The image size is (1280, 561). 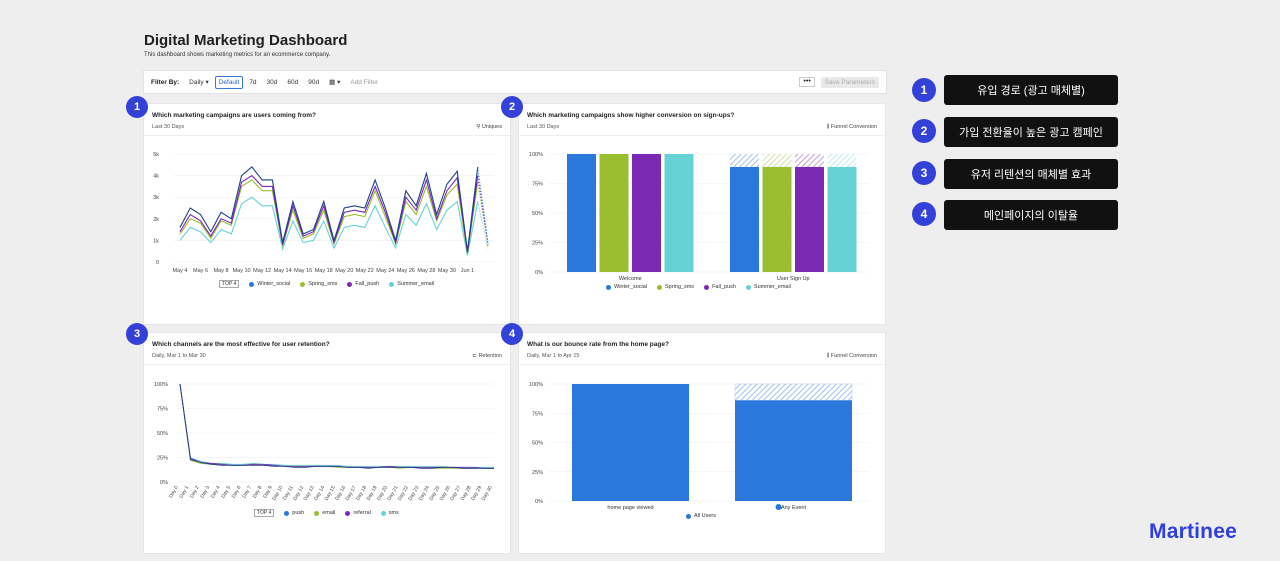 I want to click on x-tick-label: May 24, so click(x=385, y=271).